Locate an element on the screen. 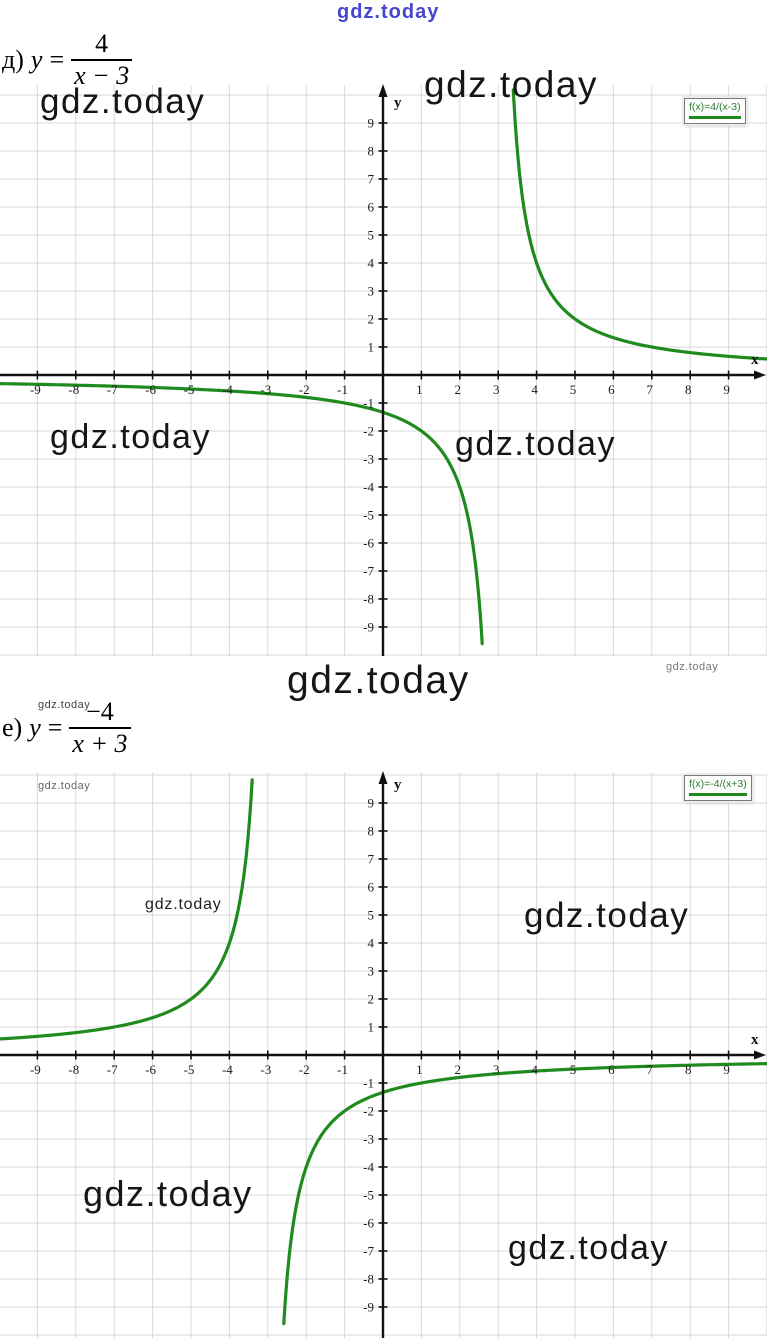  fraction-d-numerator: 4 is located at coordinates (102, 45).